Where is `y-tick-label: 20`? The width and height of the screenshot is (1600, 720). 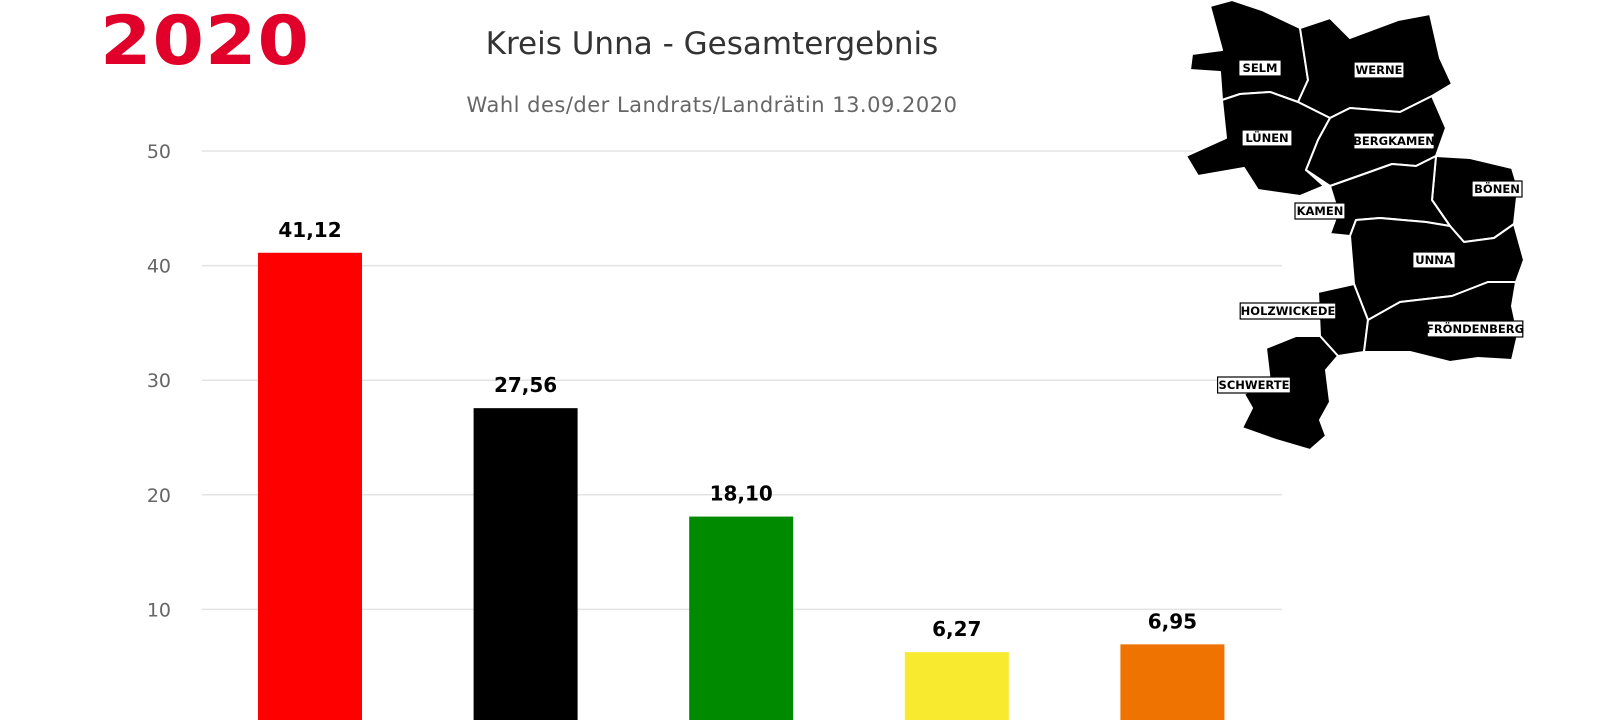 y-tick-label: 20 is located at coordinates (159, 496).